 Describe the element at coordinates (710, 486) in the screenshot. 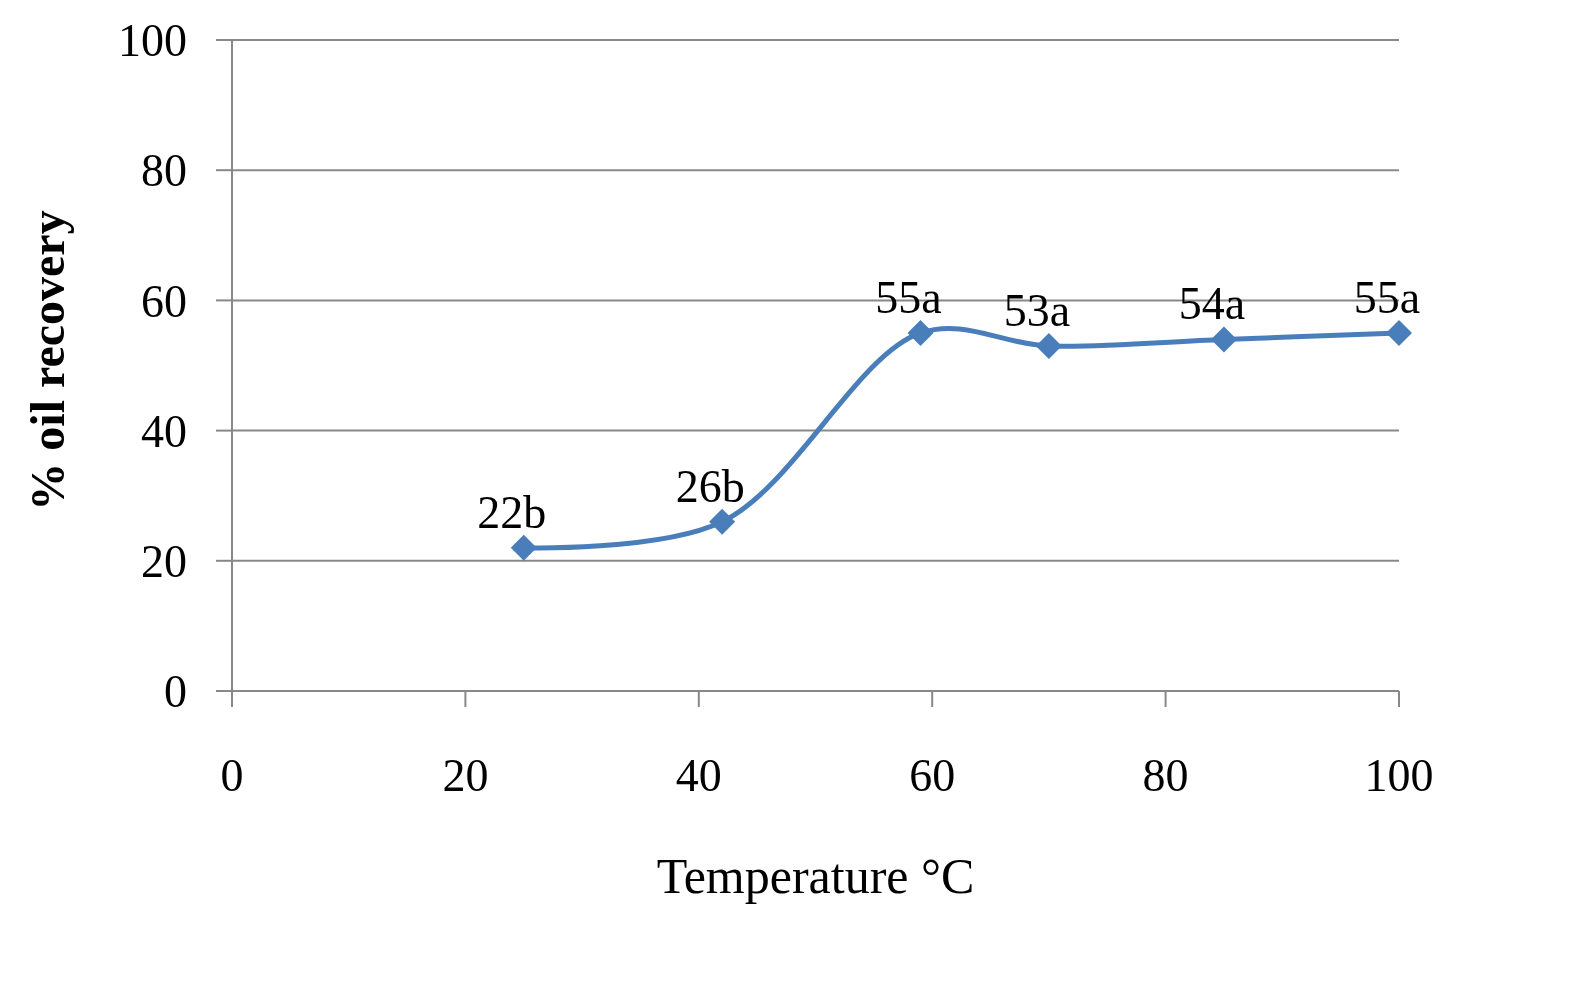

I see `data-label: 26b` at that location.